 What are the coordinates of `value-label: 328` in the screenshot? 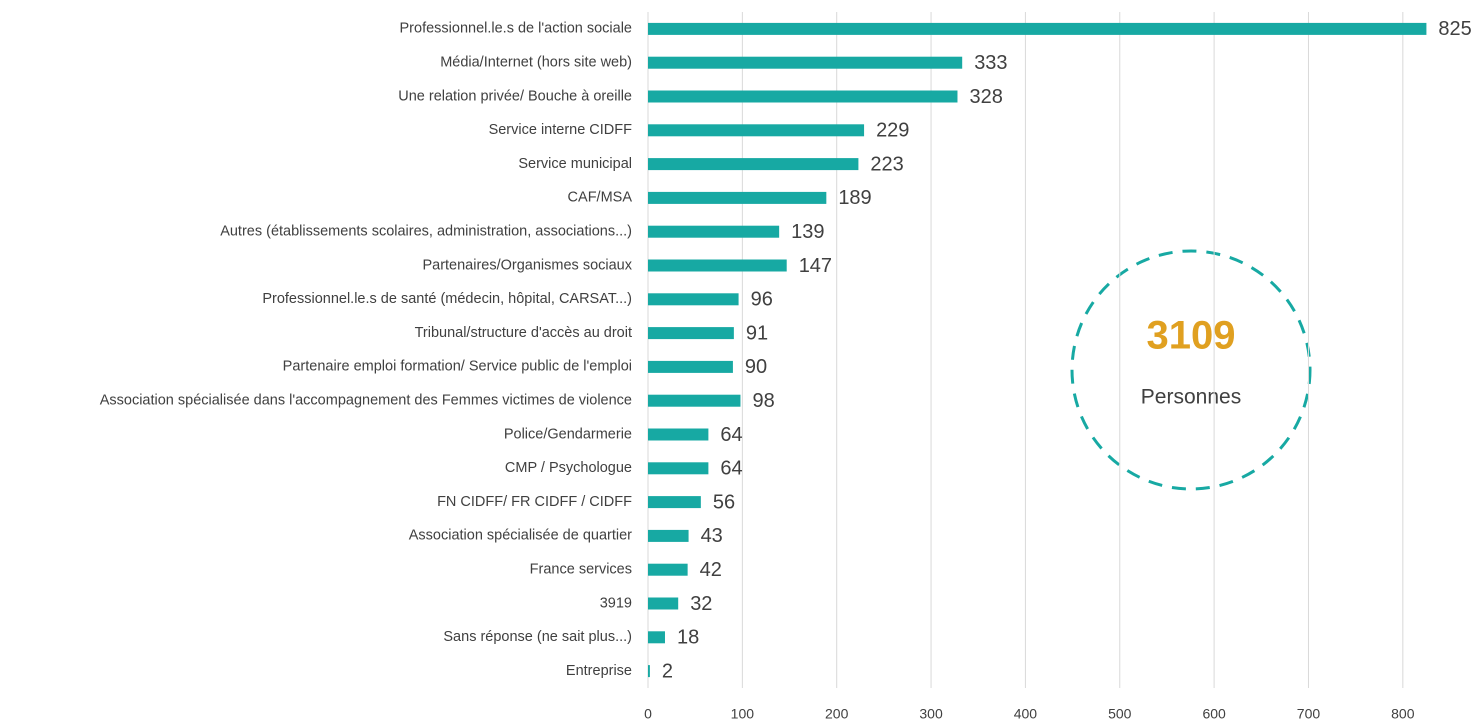 It's located at (985, 97).